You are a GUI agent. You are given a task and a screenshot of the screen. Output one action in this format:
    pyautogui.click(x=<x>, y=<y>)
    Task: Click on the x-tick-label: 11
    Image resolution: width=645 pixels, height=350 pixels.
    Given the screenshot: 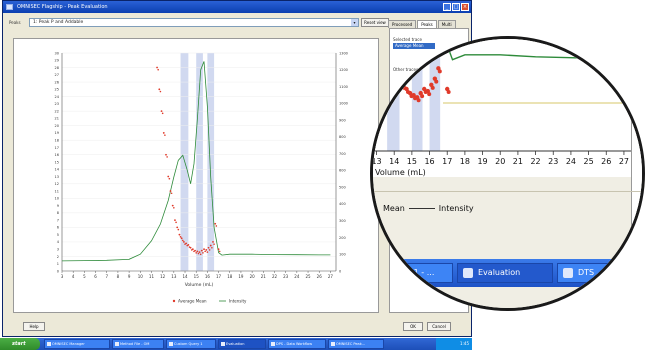 What is the action you would take?
    pyautogui.click(x=152, y=276)
    